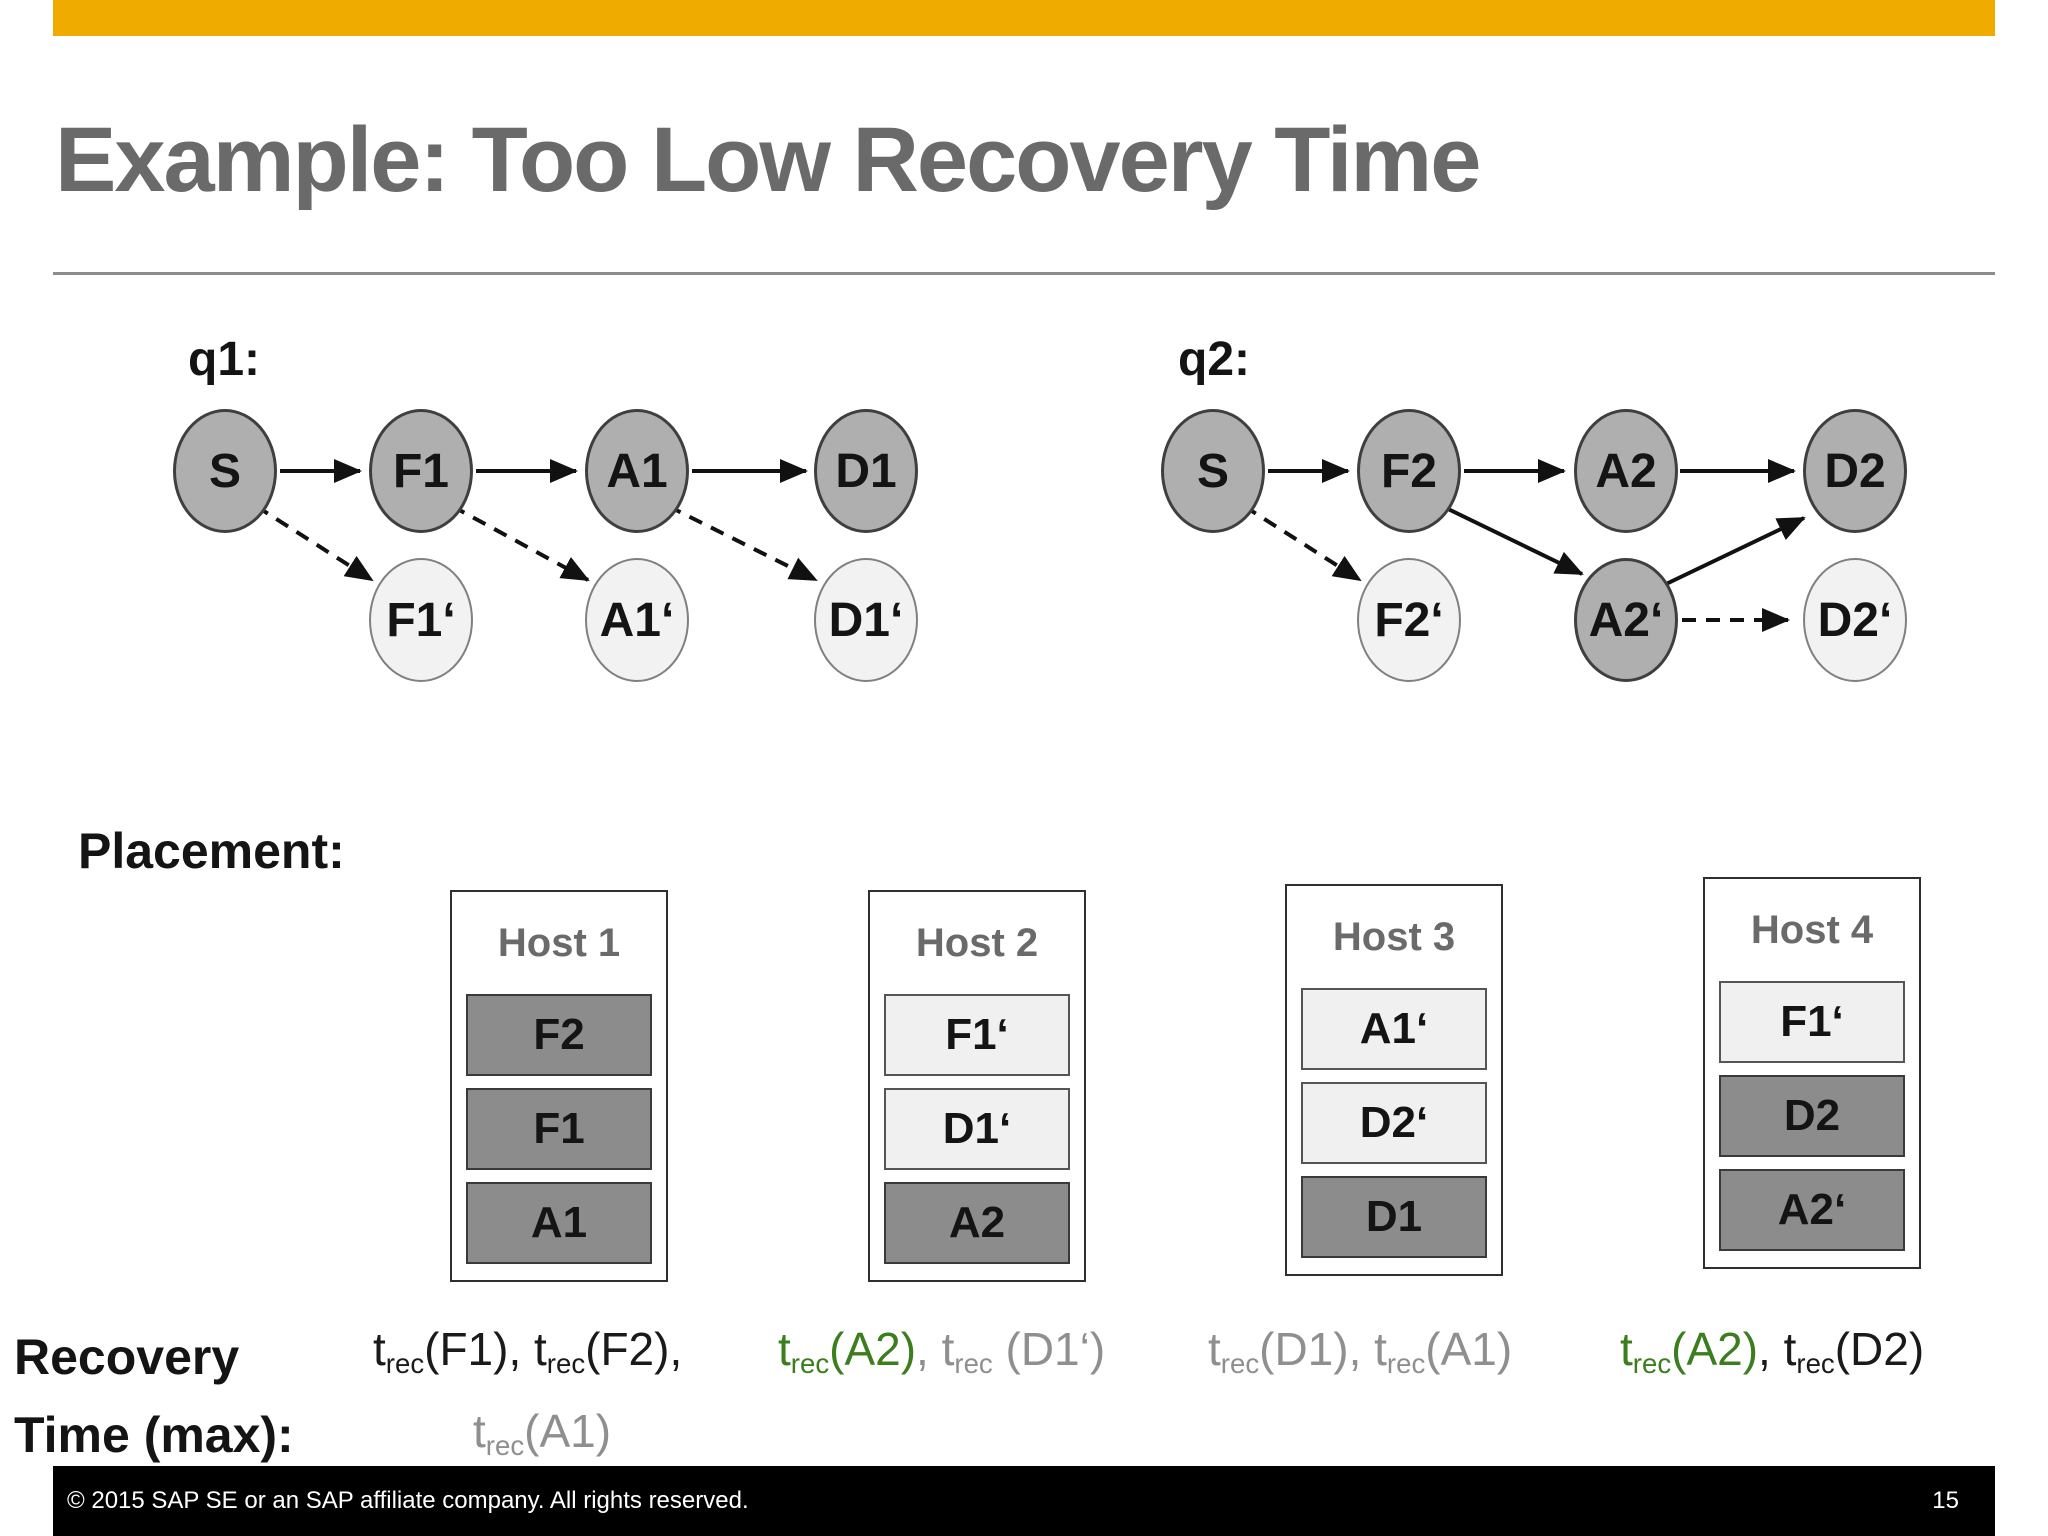 This screenshot has width=2048, height=1536. Describe the element at coordinates (1394, 936) in the screenshot. I see `host-3-title: Host 3` at that location.